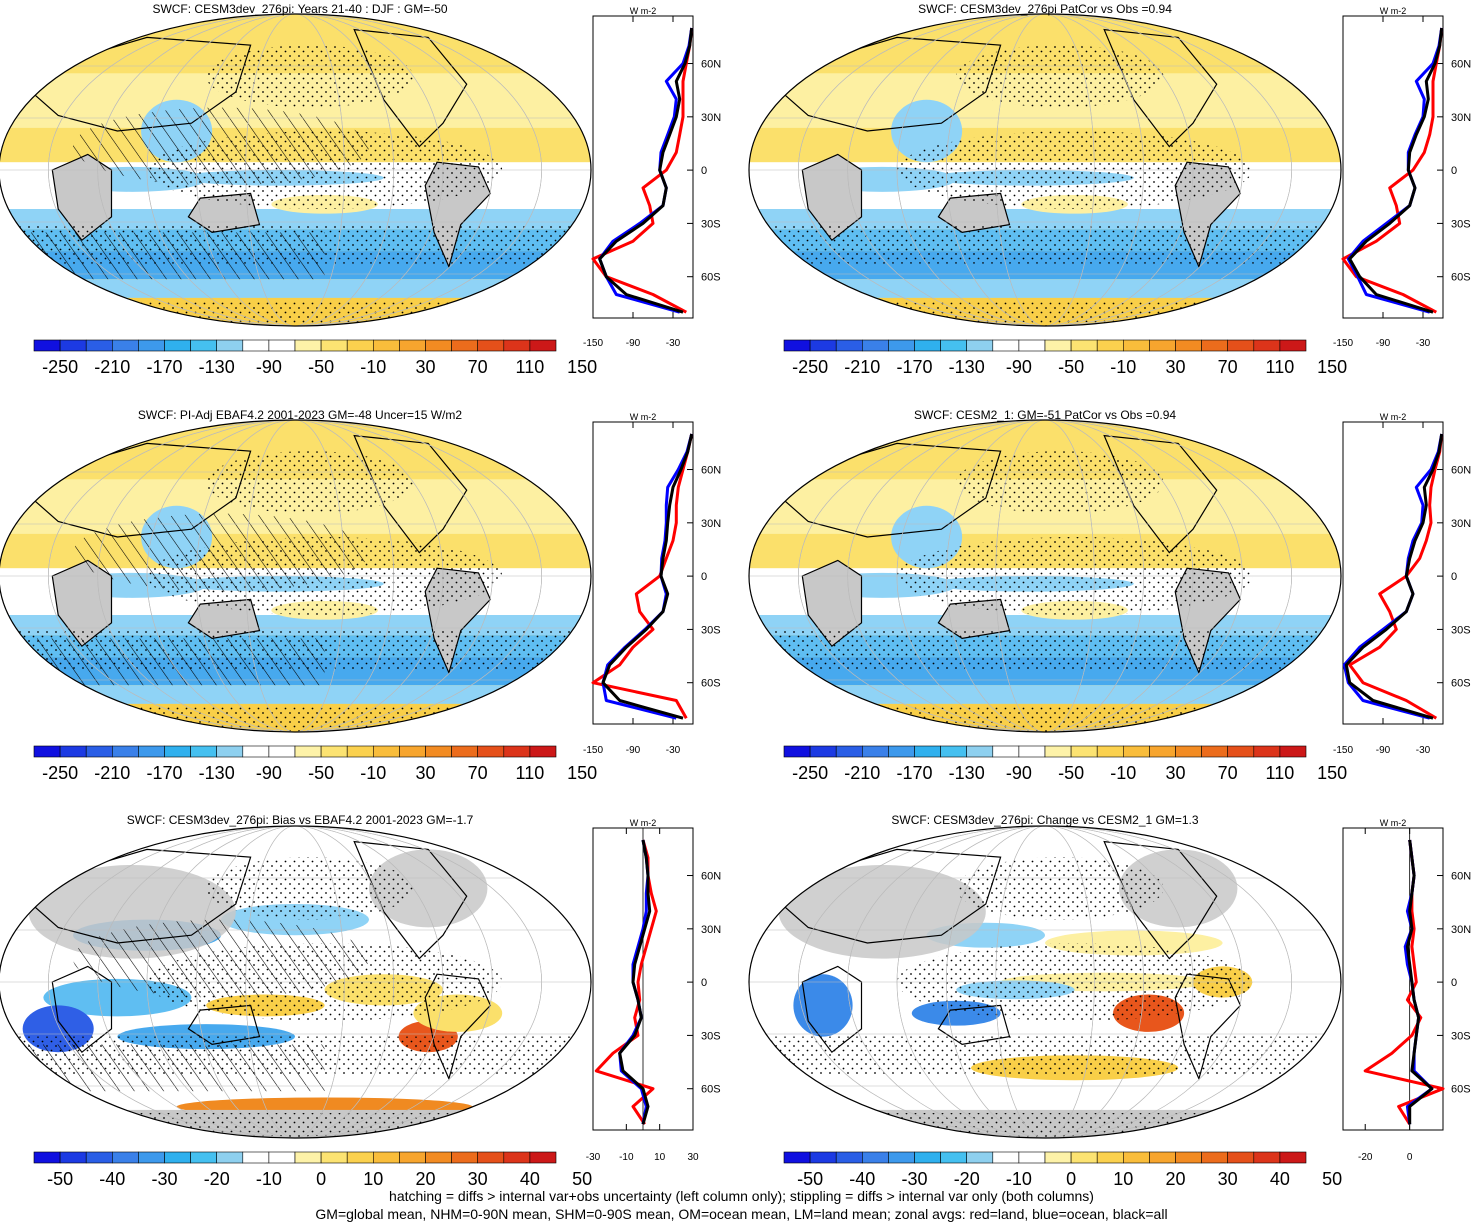 Image resolution: width=1483 pixels, height=1222 pixels. I want to click on colorbar-label: 30, so click(425, 773).